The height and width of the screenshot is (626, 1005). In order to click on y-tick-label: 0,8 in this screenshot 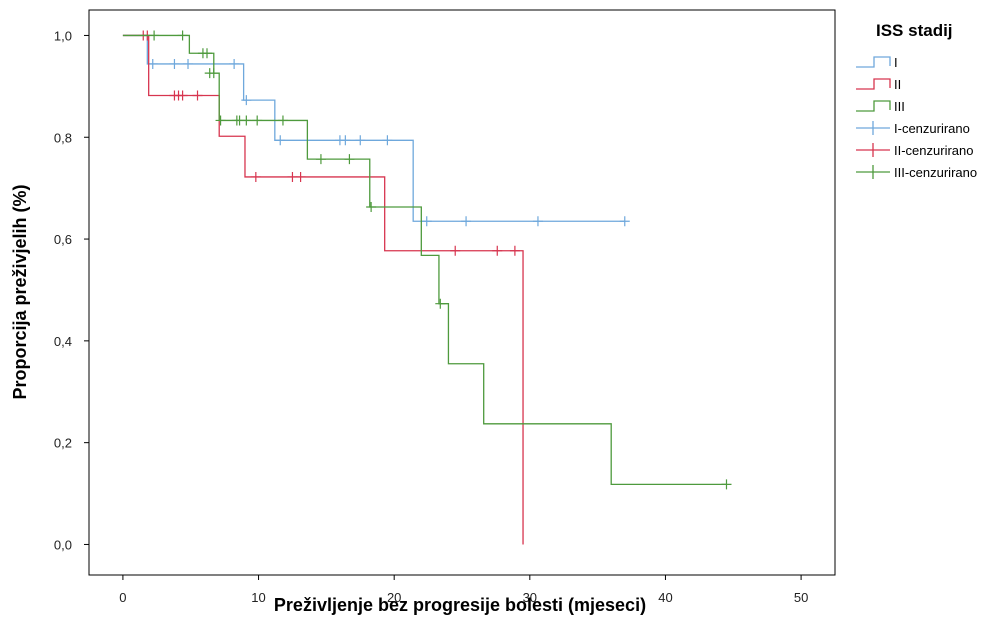, I will do `click(63, 137)`.